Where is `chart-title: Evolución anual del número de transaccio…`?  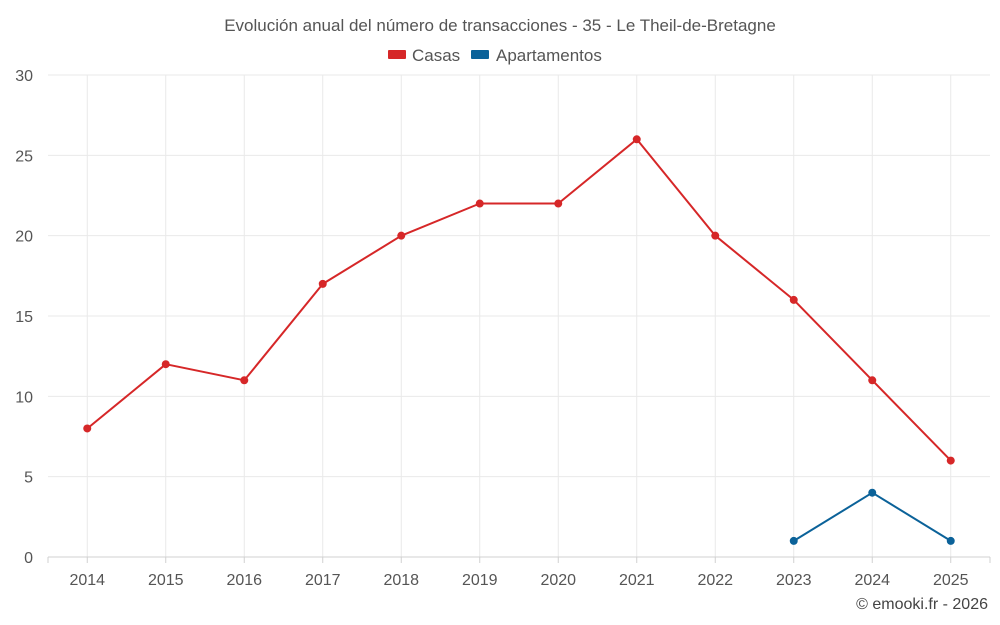 chart-title: Evolución anual del número de transaccio… is located at coordinates (500, 25).